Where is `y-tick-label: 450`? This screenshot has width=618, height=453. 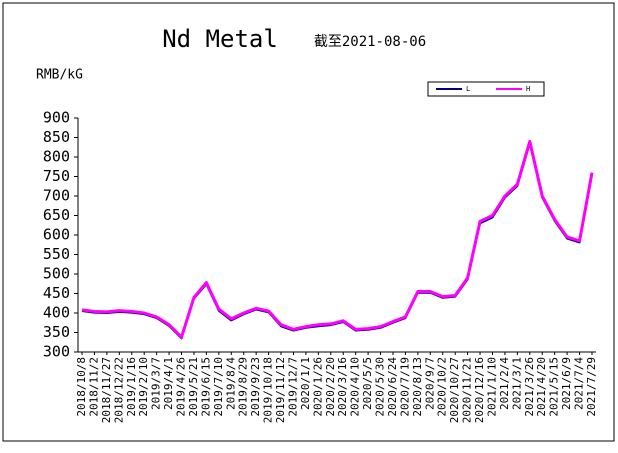
y-tick-label: 450 is located at coordinates (56, 293).